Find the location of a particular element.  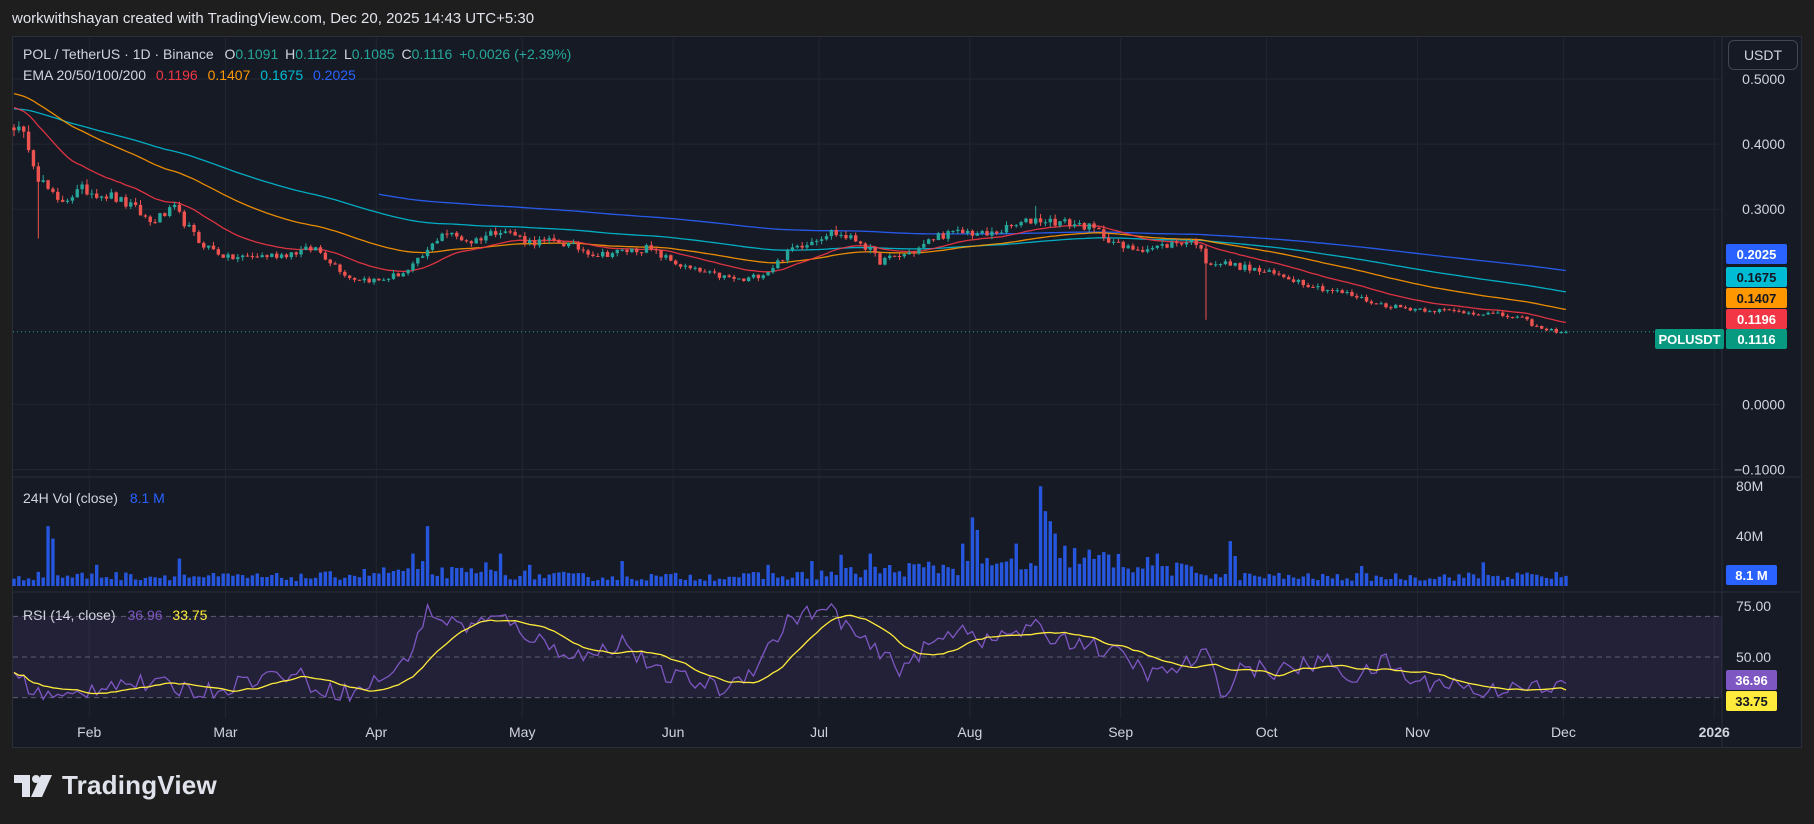

tradingview-logo: TradingView is located at coordinates (115, 785).